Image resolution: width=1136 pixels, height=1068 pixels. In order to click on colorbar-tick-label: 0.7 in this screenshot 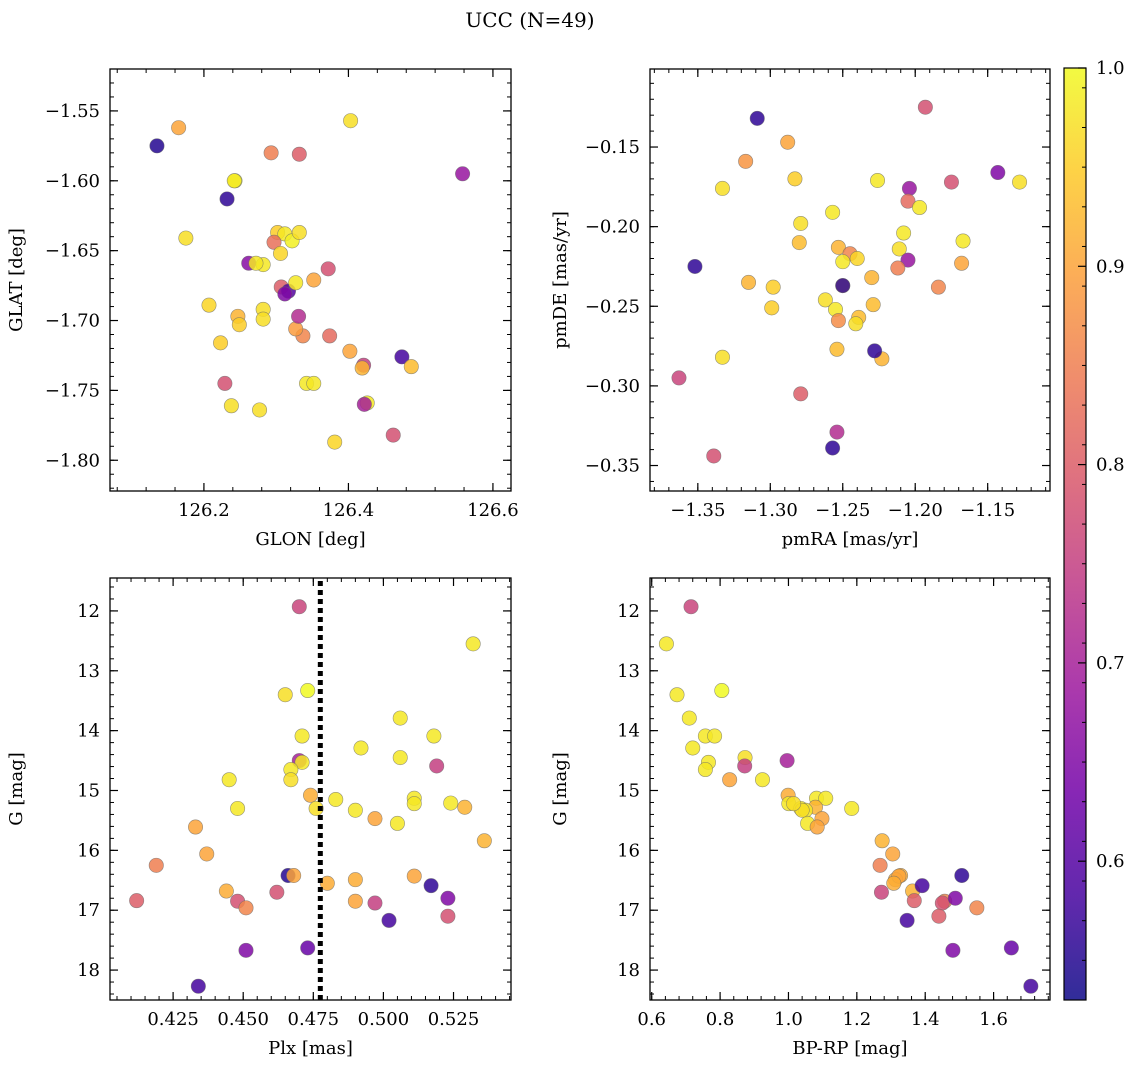, I will do `click(1110, 663)`.